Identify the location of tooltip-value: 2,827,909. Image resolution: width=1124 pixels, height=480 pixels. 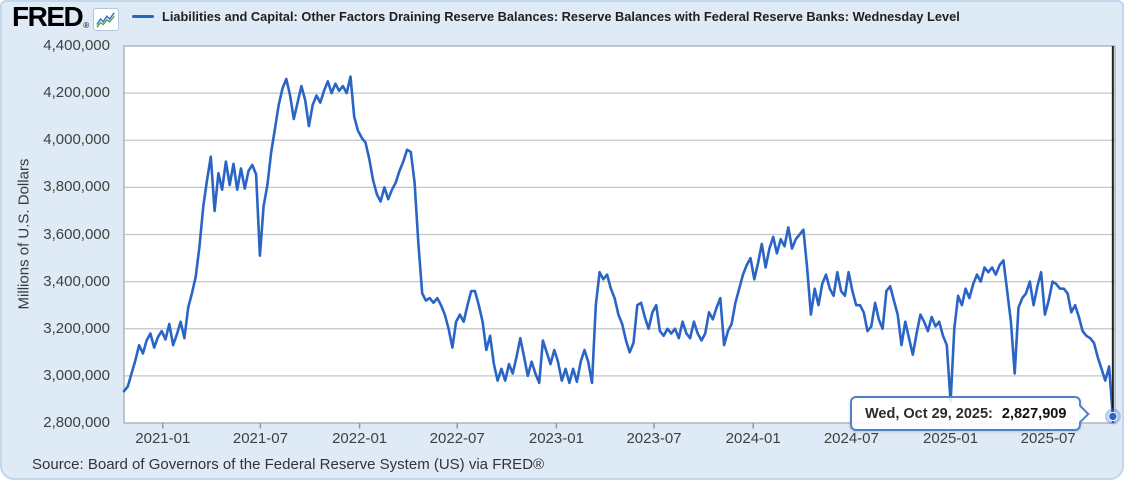
(1034, 413).